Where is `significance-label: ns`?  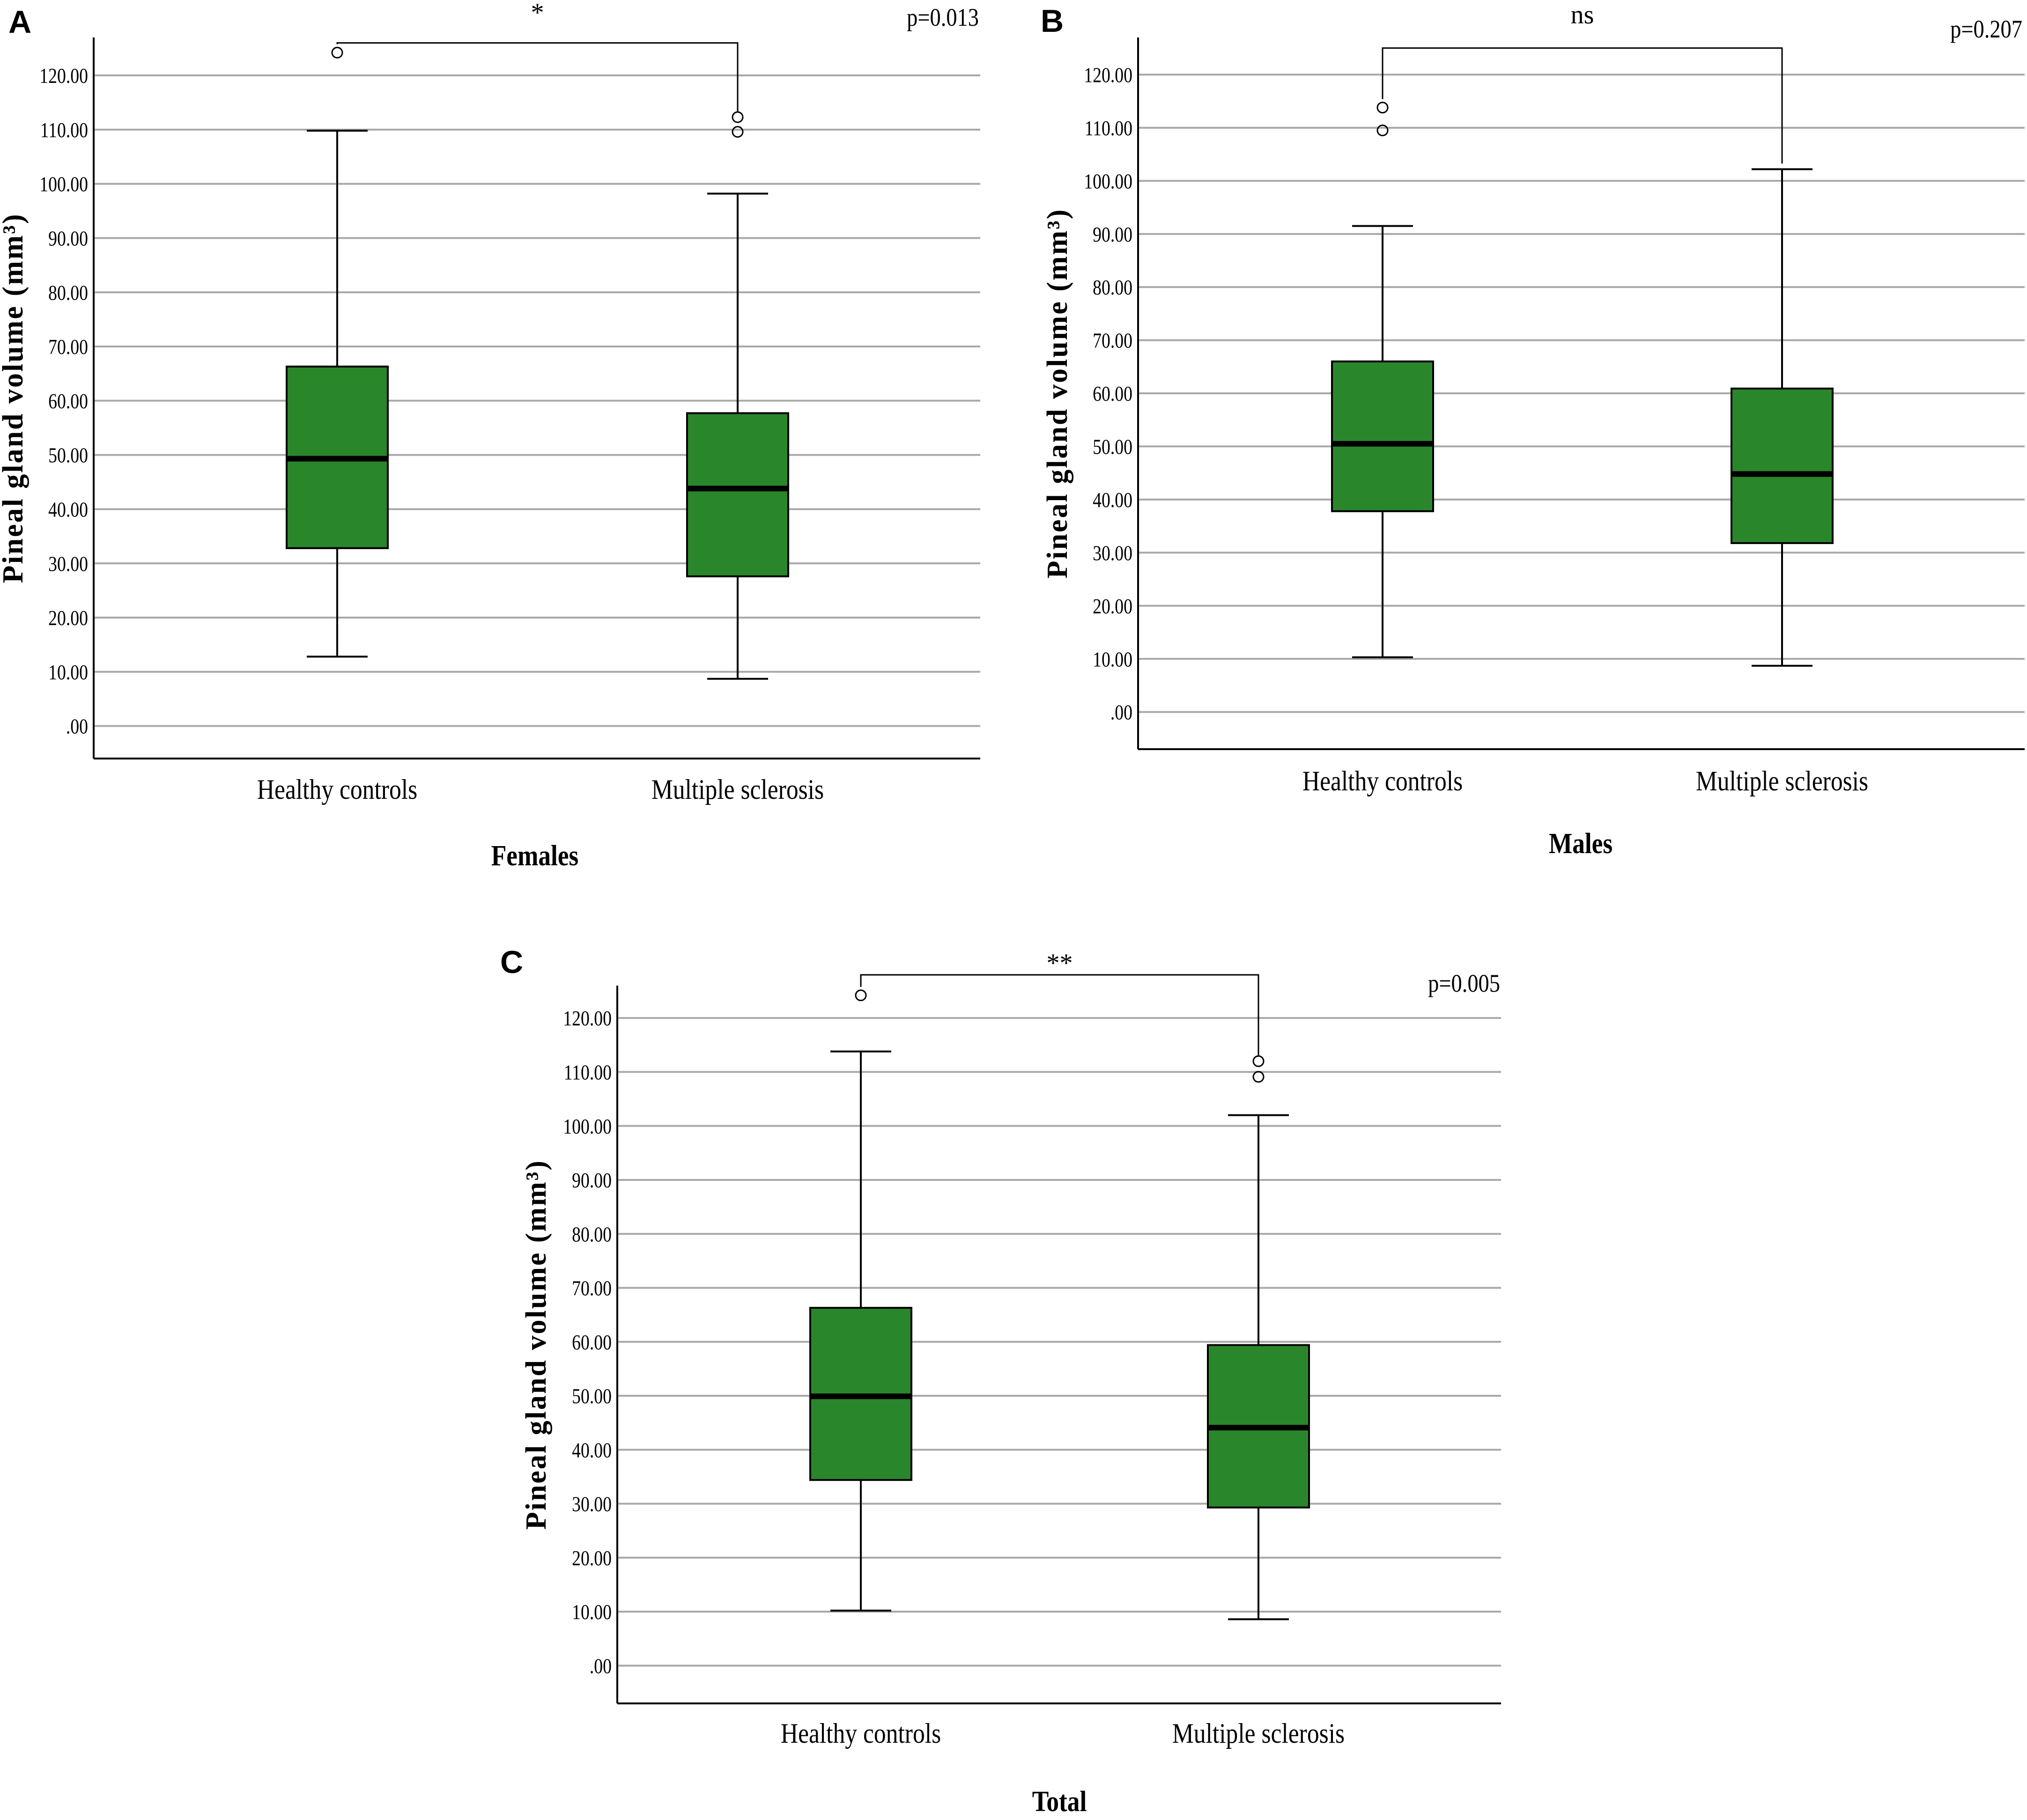
significance-label: ns is located at coordinates (1582, 14).